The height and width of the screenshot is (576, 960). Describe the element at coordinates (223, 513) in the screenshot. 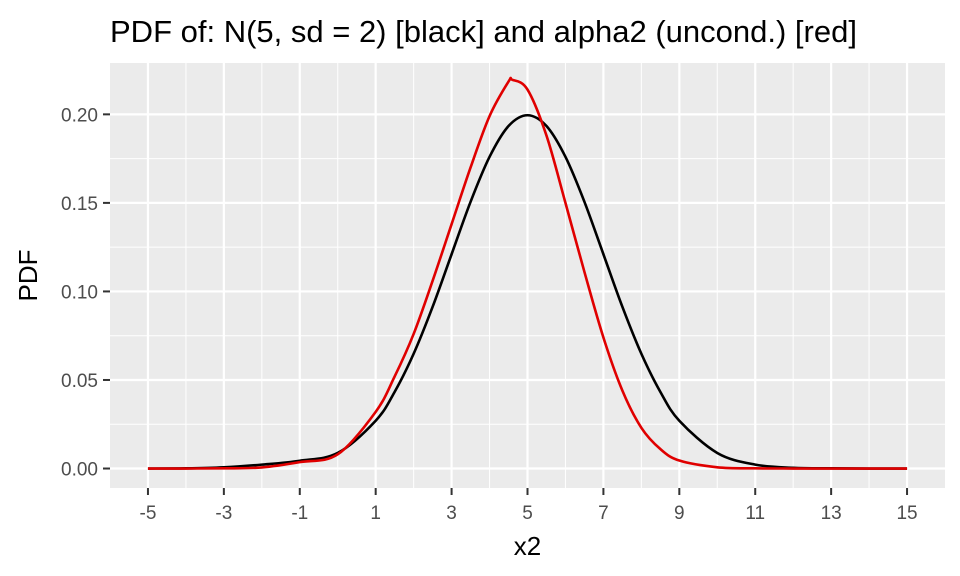

I see `x-tick-label: -3` at that location.